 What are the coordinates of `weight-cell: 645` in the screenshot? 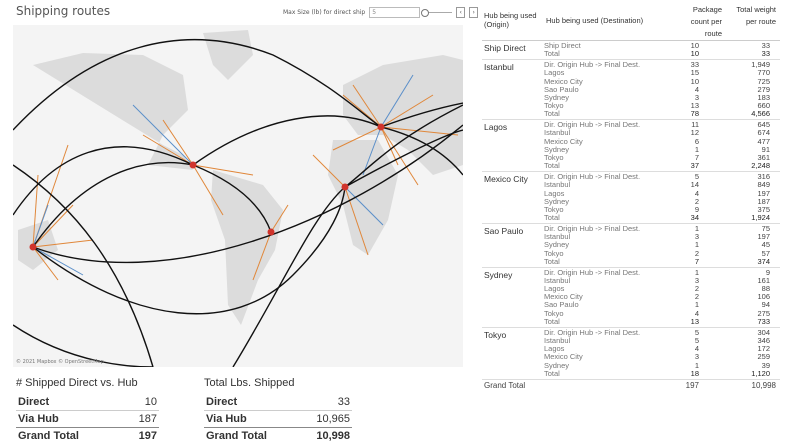 It's located at (763, 125).